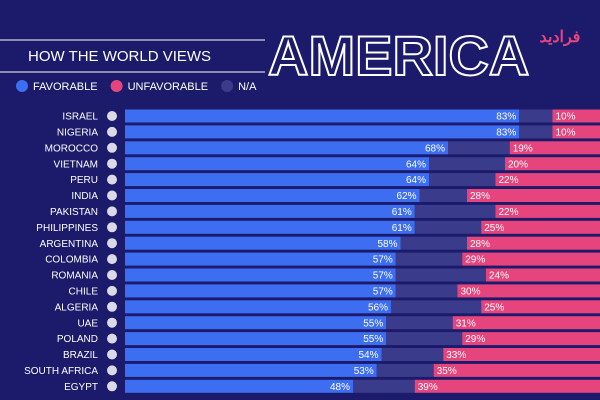  What do you see at coordinates (77, 307) in the screenshot?
I see `category-label: ALGERIA` at bounding box center [77, 307].